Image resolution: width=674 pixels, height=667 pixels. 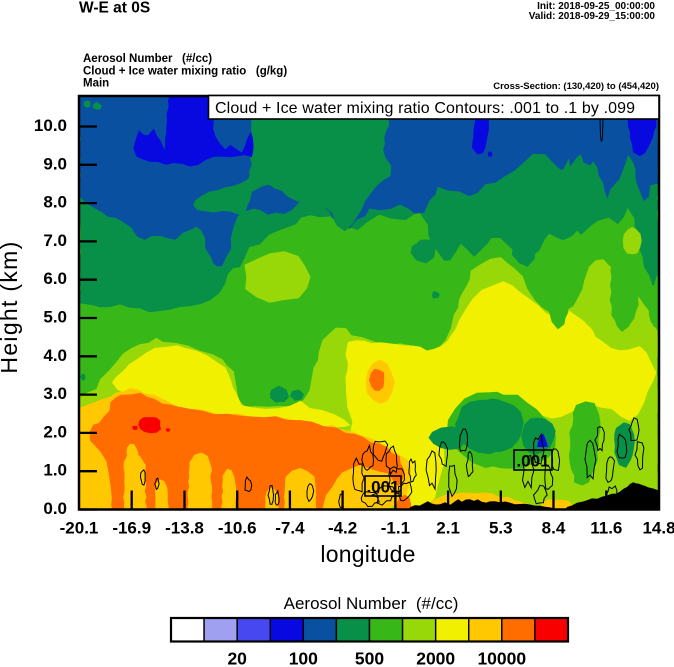 What do you see at coordinates (237, 658) in the screenshot?
I see `svg-text: 20` at bounding box center [237, 658].